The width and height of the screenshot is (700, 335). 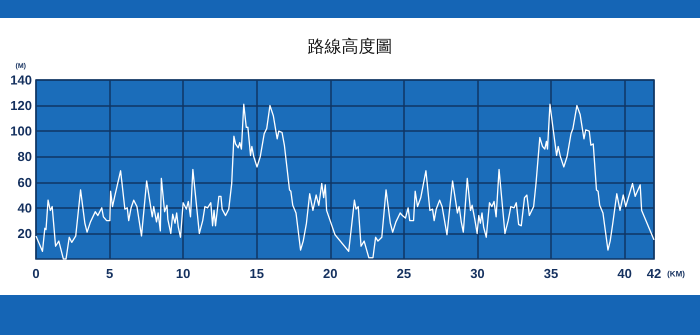 I want to click on chart-title: 路線高度圖, so click(x=350, y=46).